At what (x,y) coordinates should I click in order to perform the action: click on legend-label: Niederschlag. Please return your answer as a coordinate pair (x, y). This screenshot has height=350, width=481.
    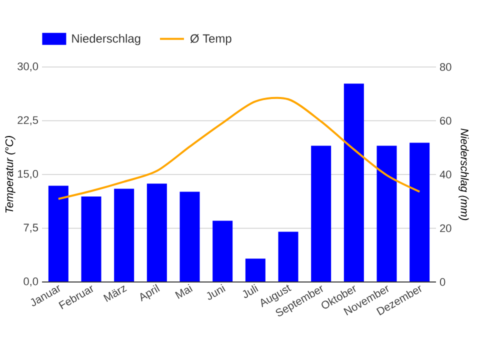
    Looking at the image, I should click on (106, 40).